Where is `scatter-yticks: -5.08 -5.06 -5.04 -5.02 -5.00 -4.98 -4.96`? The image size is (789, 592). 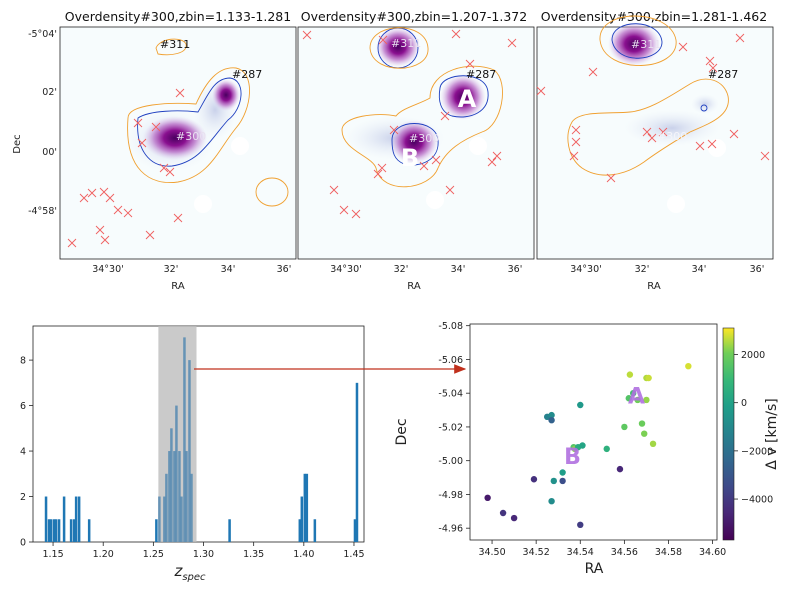 scatter-yticks: -5.08 -5.06 -5.04 -5.02 -5.00 -4.98 -4.96 is located at coordinates (454, 428).